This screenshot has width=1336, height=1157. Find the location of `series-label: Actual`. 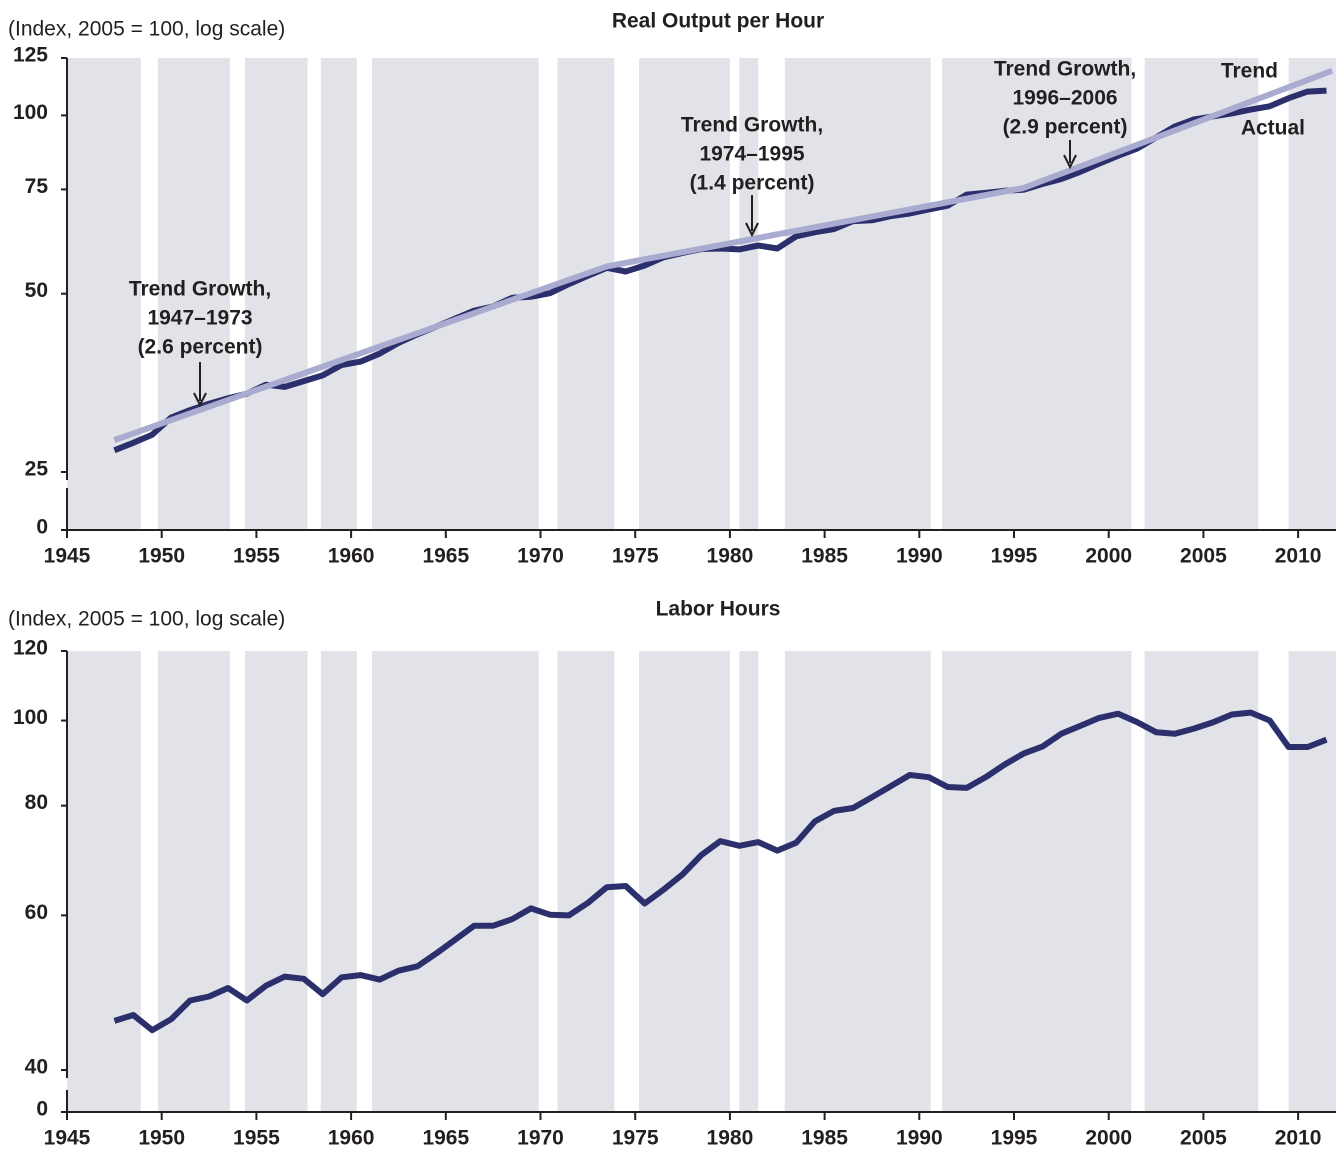

series-label: Actual is located at coordinates (1273, 128).